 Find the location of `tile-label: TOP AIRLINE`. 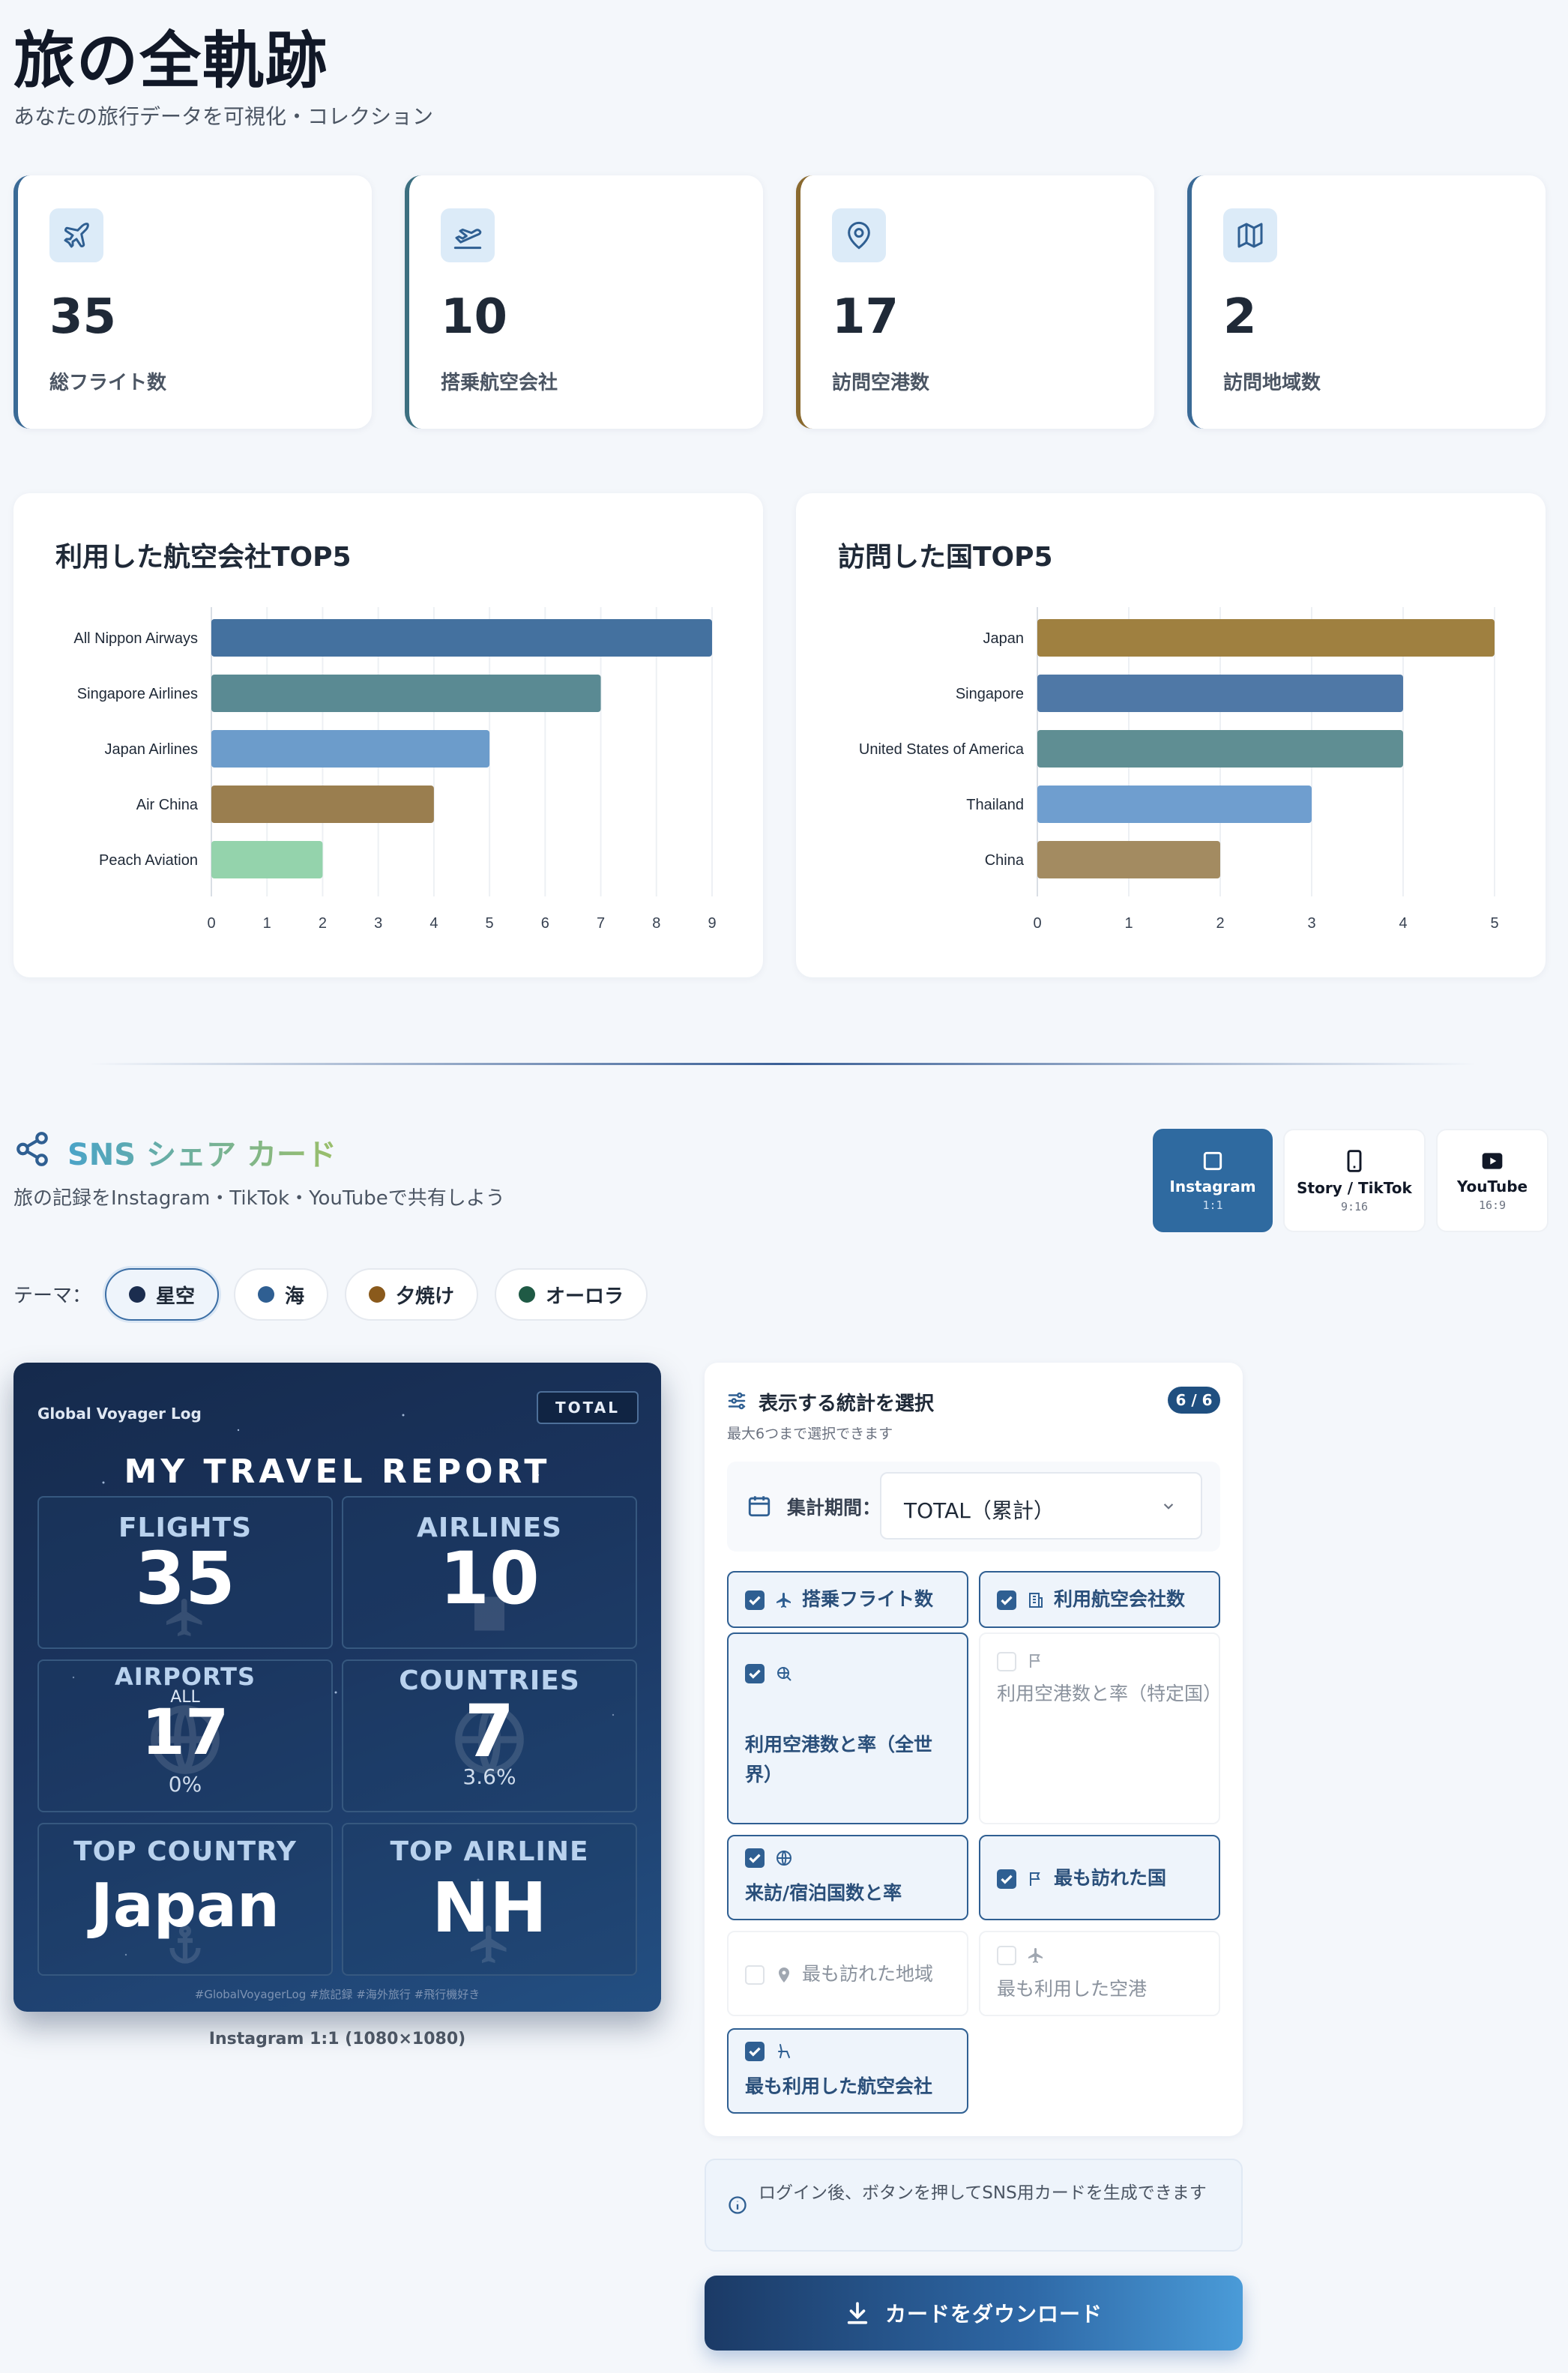

tile-label: TOP AIRLINE is located at coordinates (489, 1852).